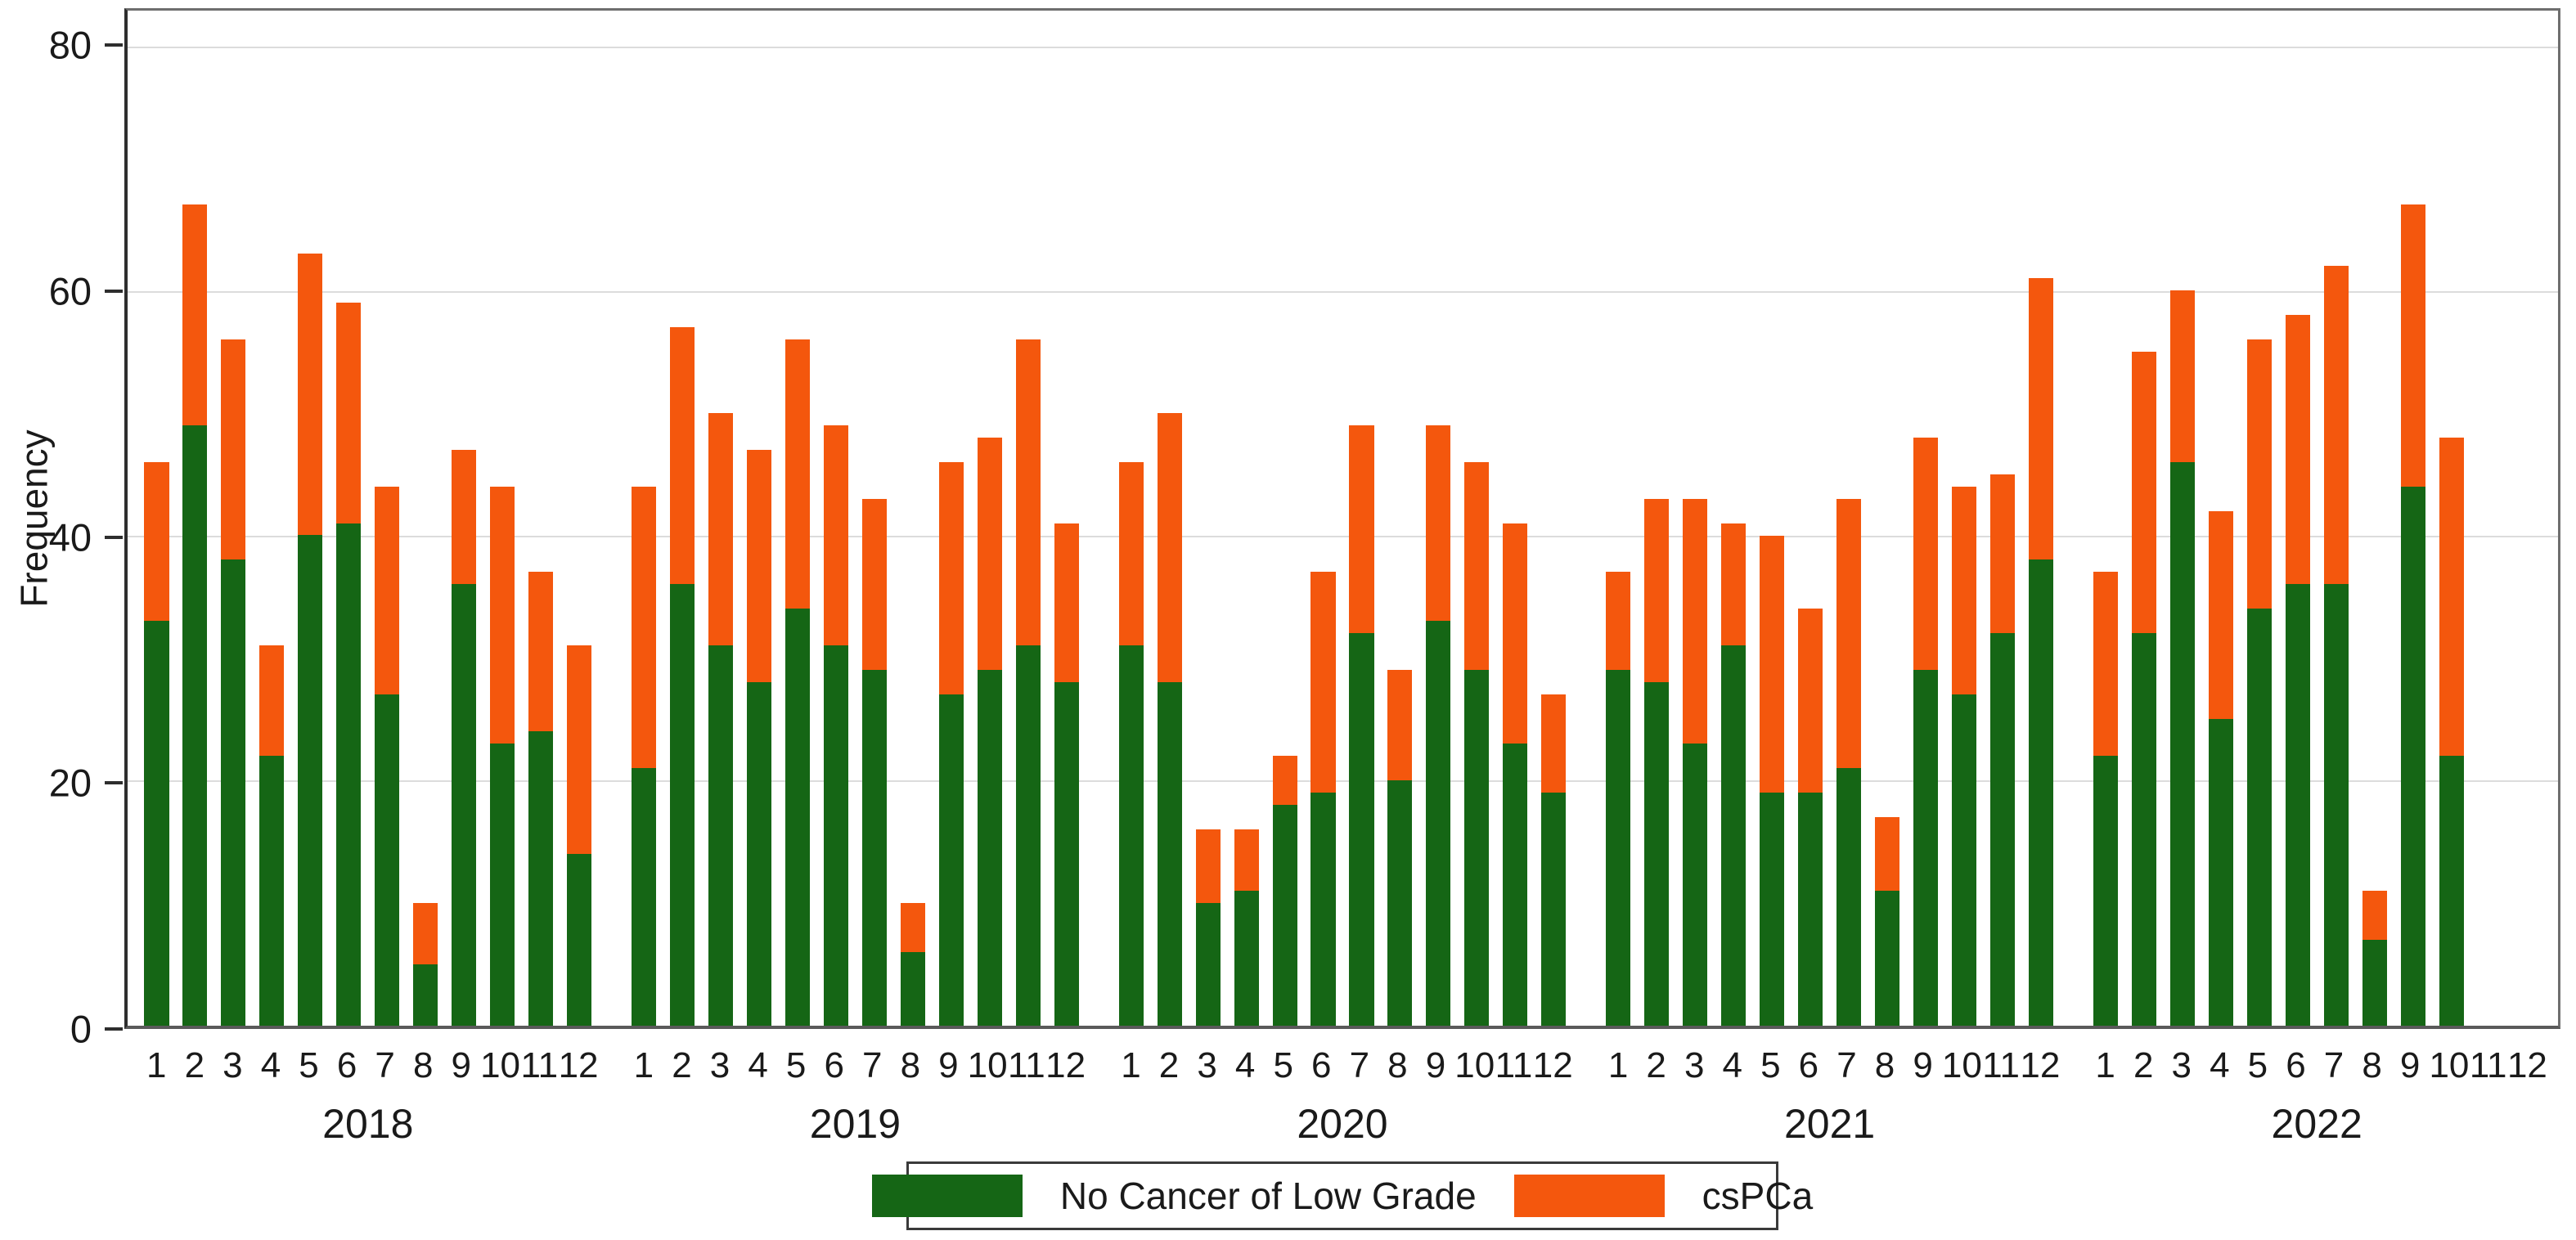 The width and height of the screenshot is (2576, 1240). What do you see at coordinates (1771, 1065) in the screenshot?
I see `month-label-2021-5: 5` at bounding box center [1771, 1065].